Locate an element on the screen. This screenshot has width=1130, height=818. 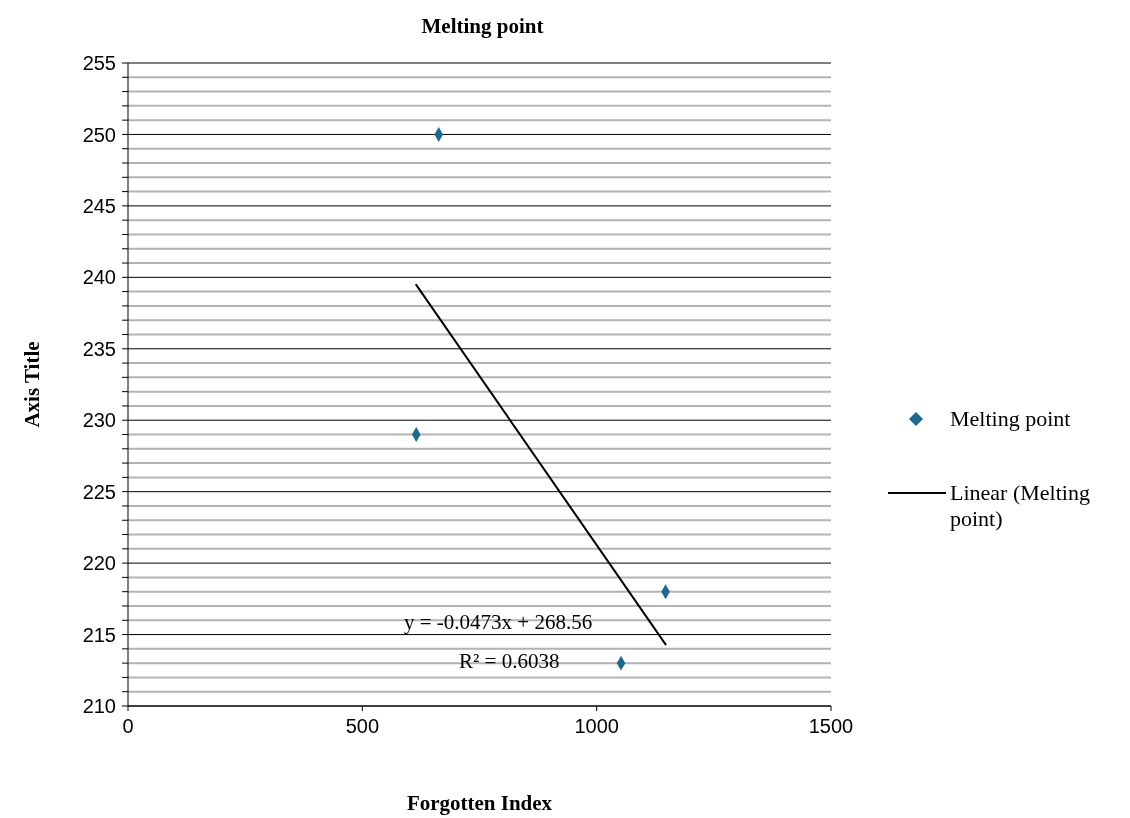
y-tick-label: 235 is located at coordinates (99, 348).